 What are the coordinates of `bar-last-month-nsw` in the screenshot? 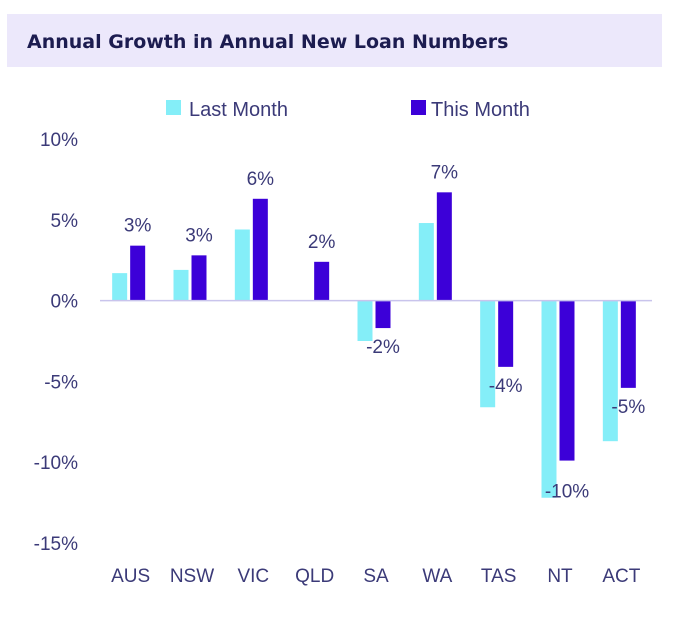 It's located at (181, 285).